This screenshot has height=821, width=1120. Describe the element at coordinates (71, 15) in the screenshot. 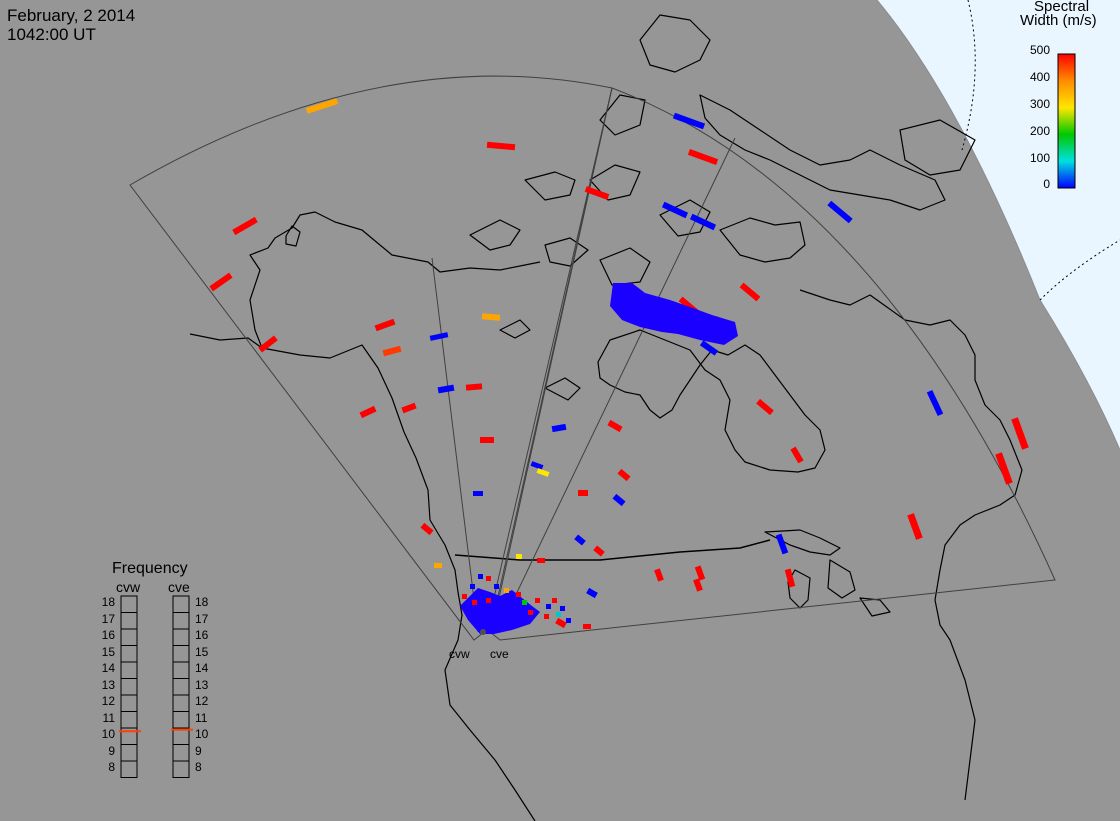

I see `date-label: February, 2 2014` at that location.